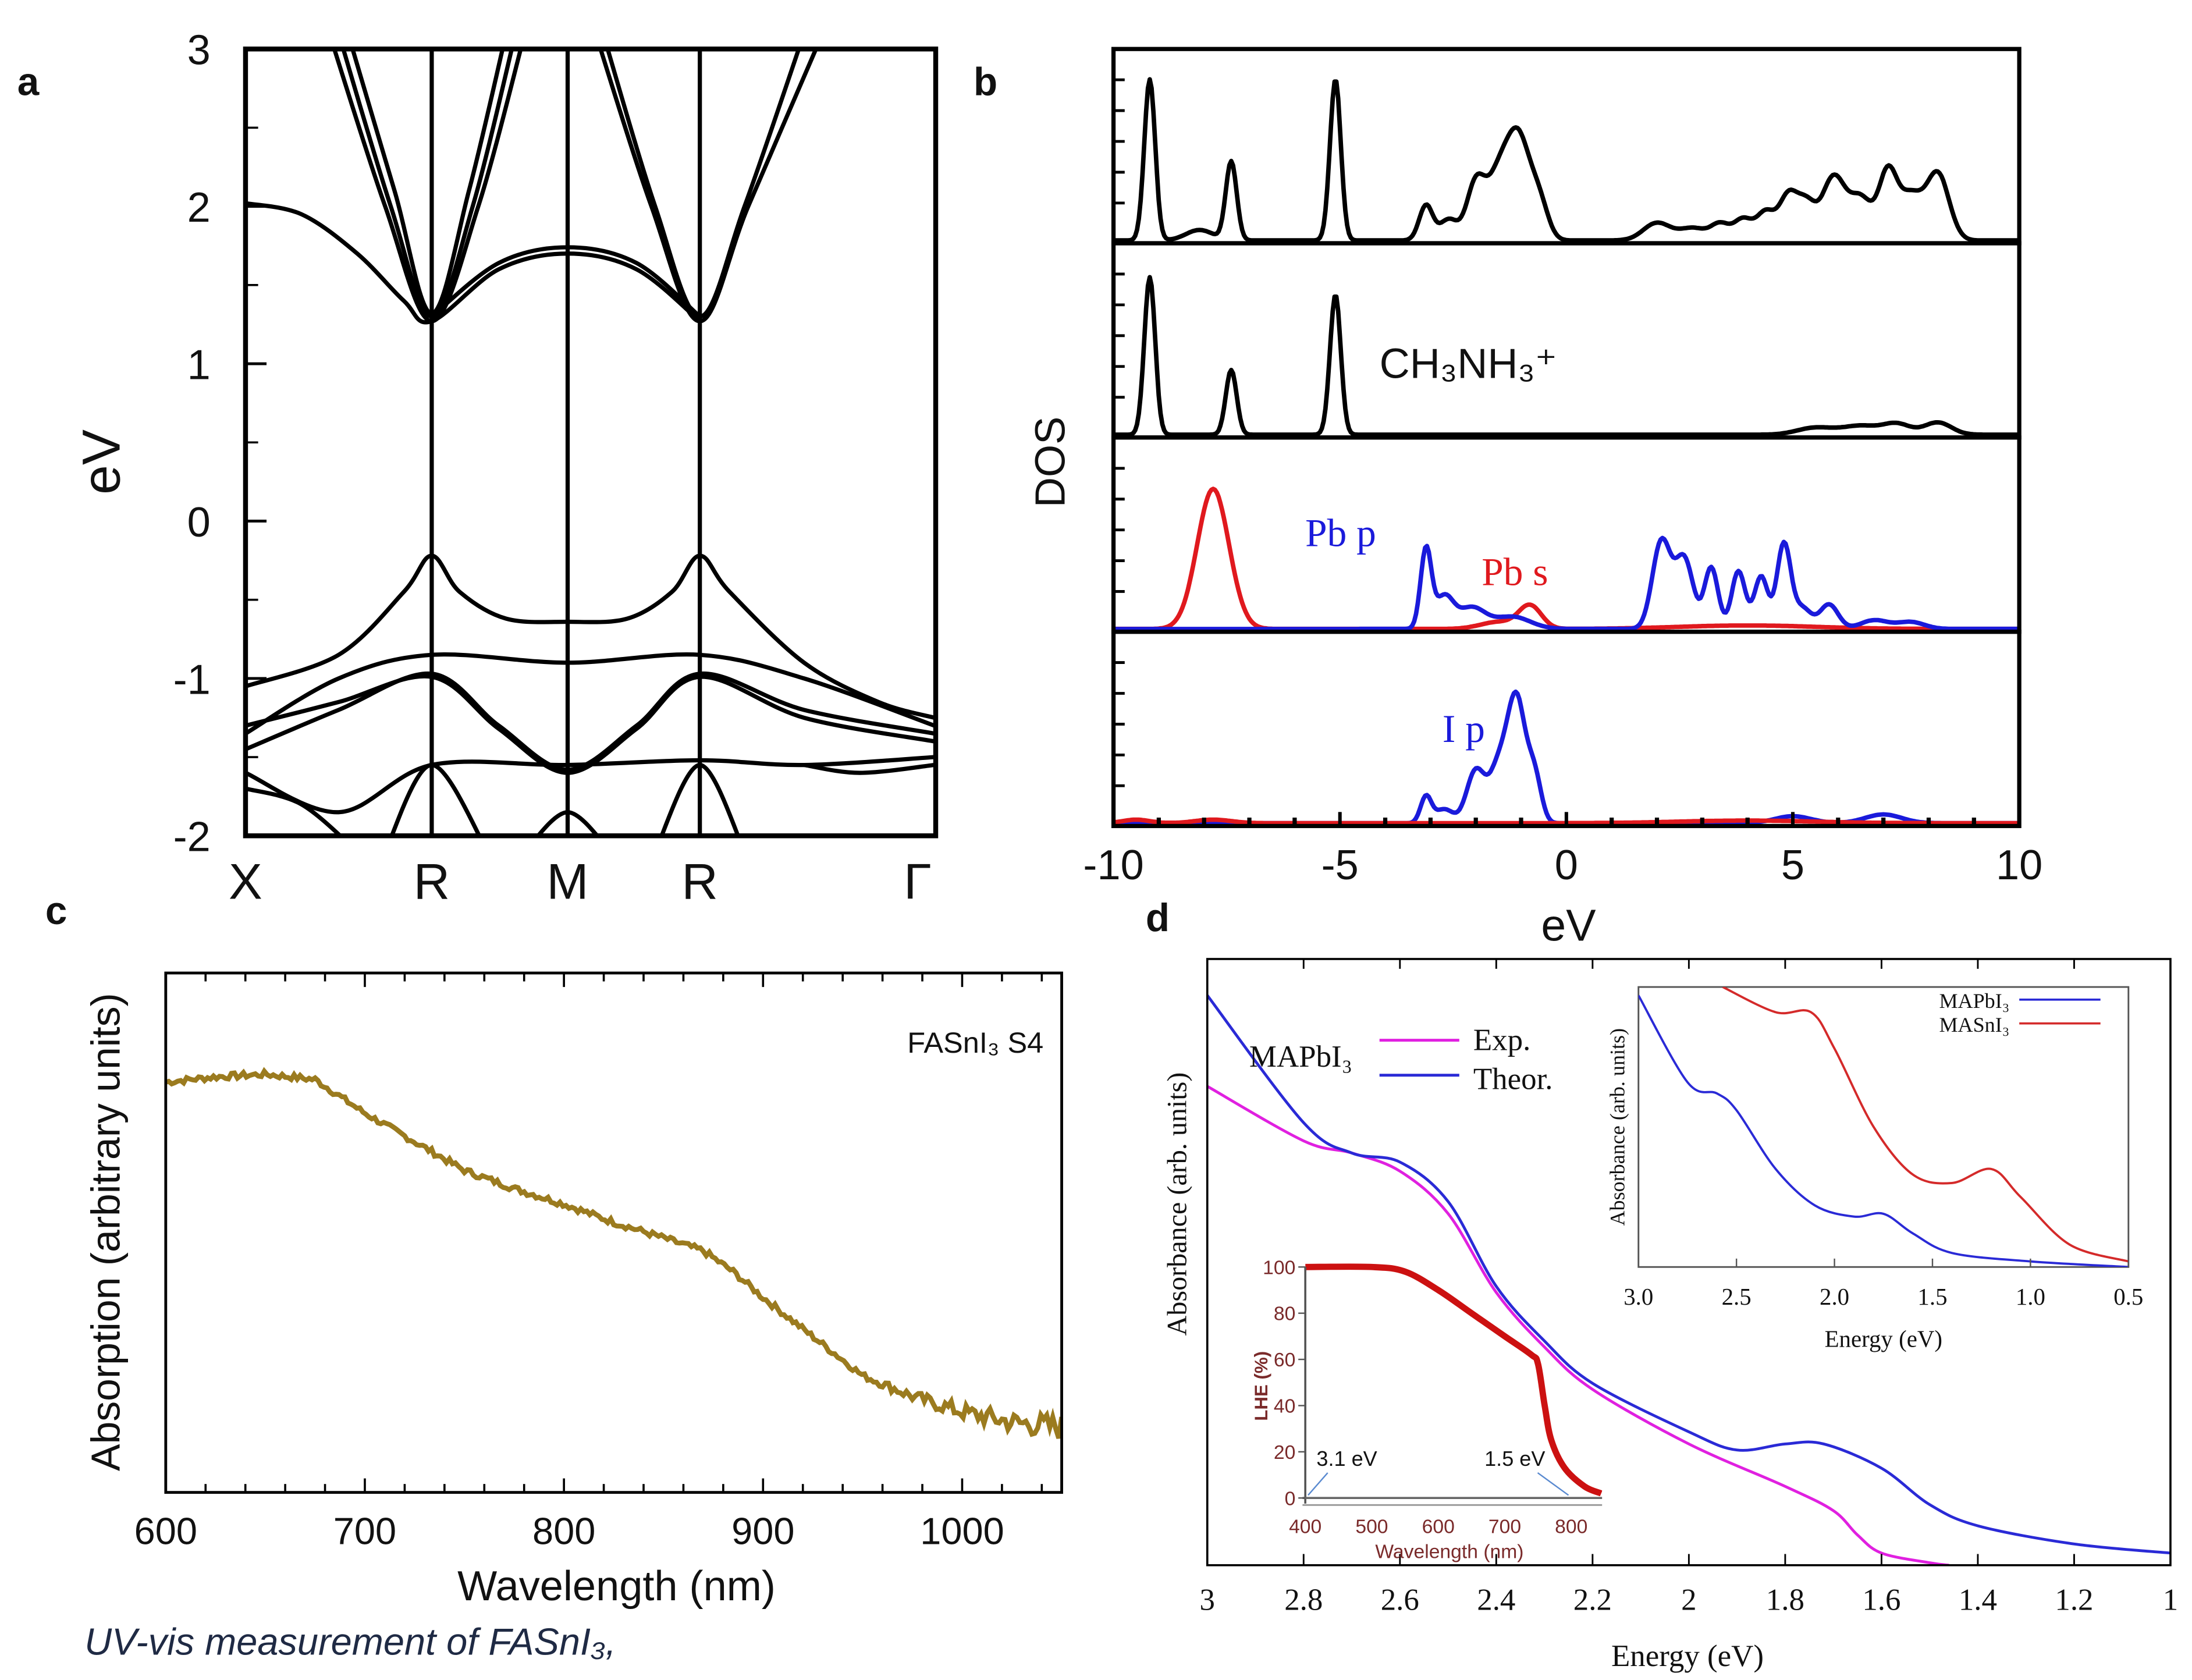  I want to click on panel-letter-a: a, so click(28, 82).